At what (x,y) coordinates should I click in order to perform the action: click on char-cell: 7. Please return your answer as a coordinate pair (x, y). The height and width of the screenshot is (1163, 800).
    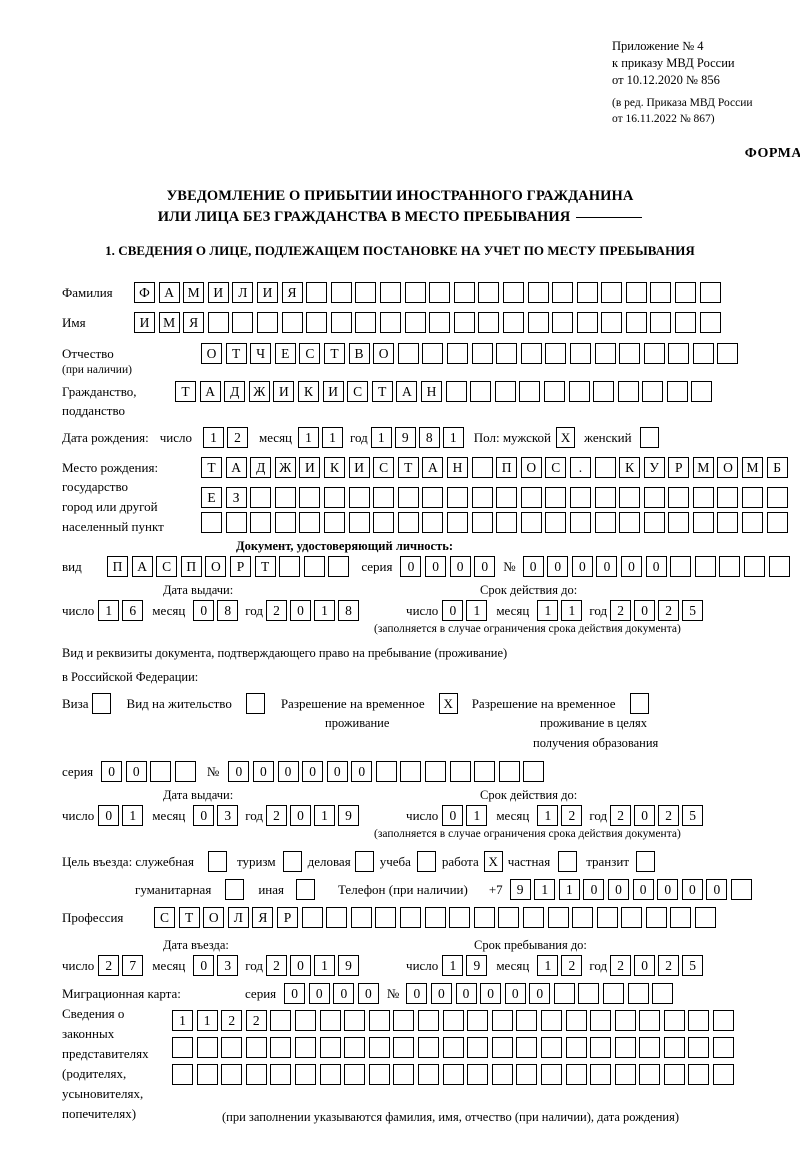
    Looking at the image, I should click on (133, 965).